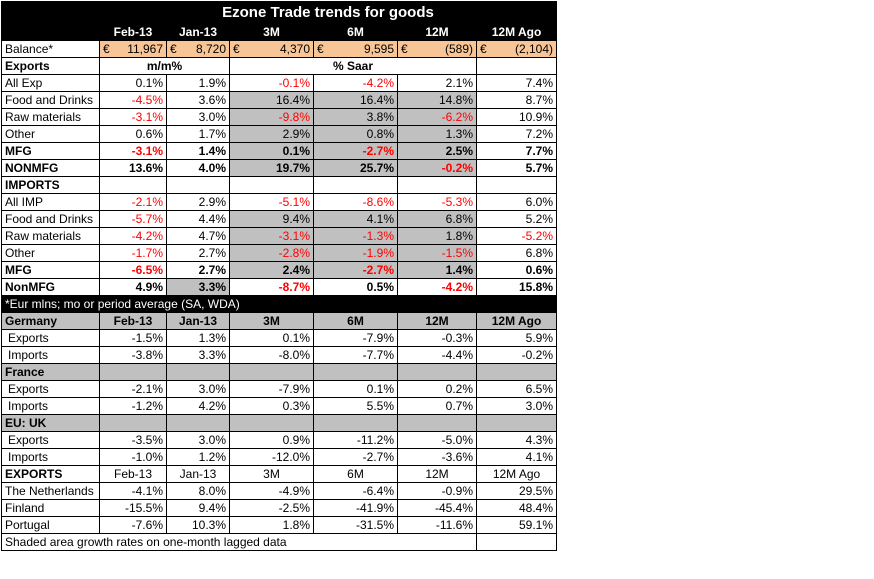 The width and height of the screenshot is (874, 579). What do you see at coordinates (355, 355) in the screenshot?
I see `row-value: -7.7%` at bounding box center [355, 355].